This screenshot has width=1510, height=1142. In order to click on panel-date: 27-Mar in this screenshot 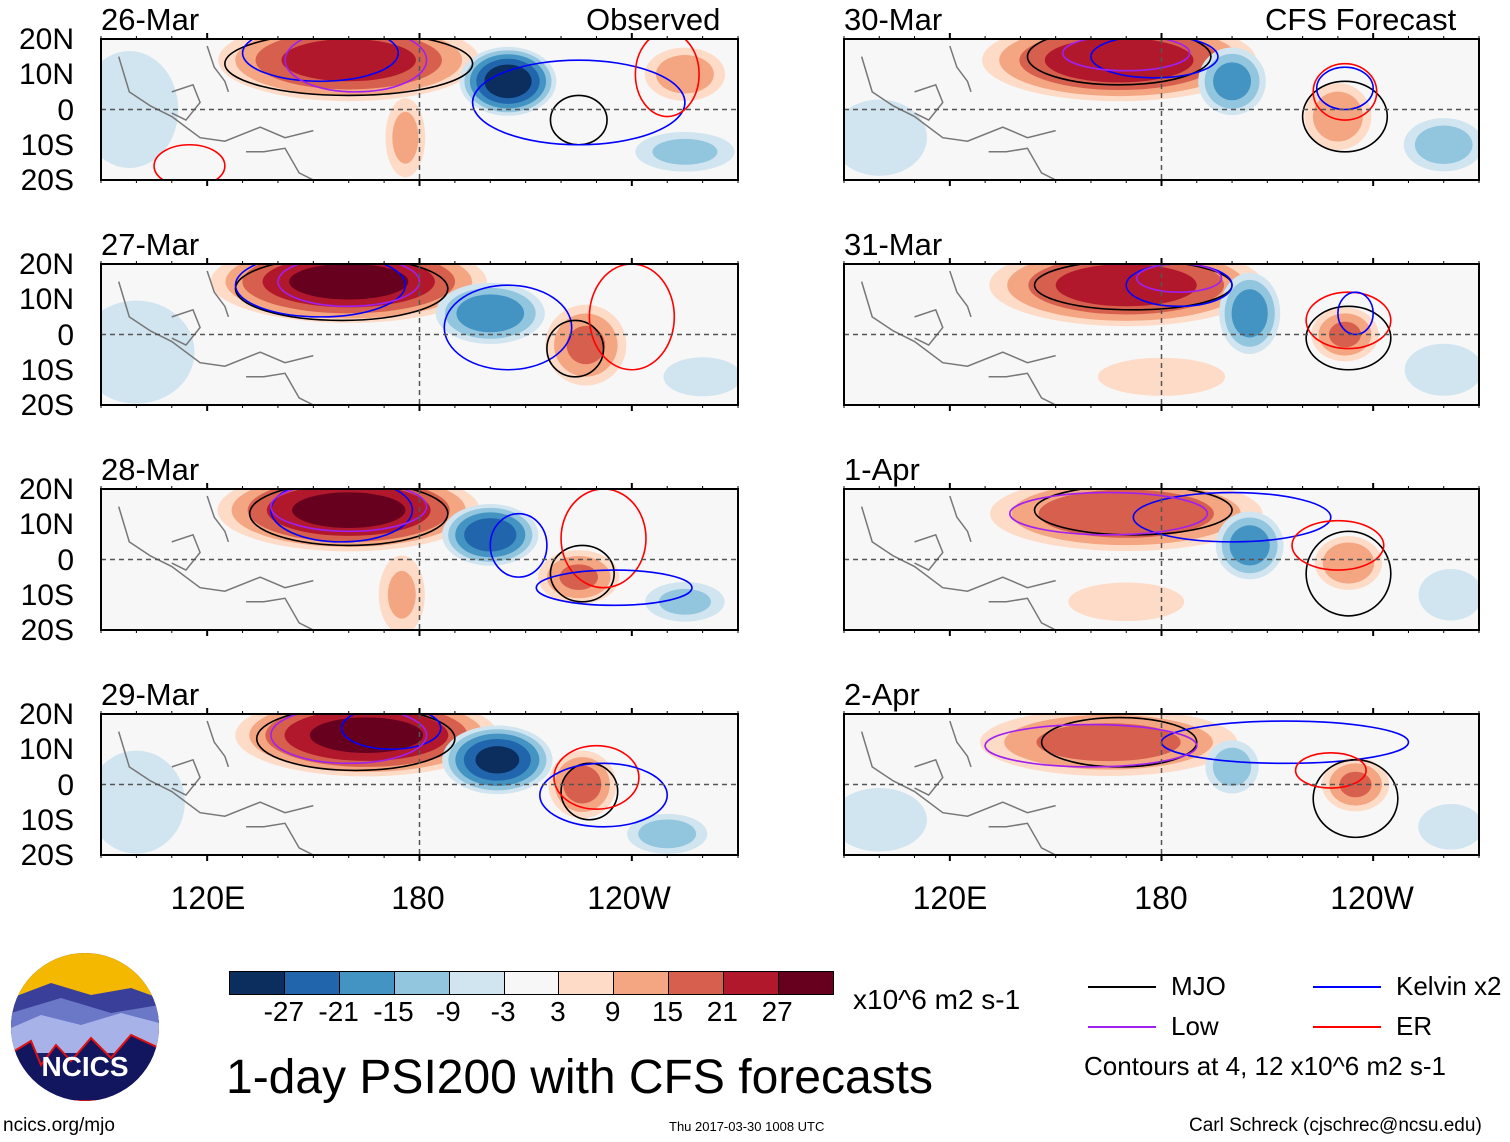, I will do `click(150, 244)`.